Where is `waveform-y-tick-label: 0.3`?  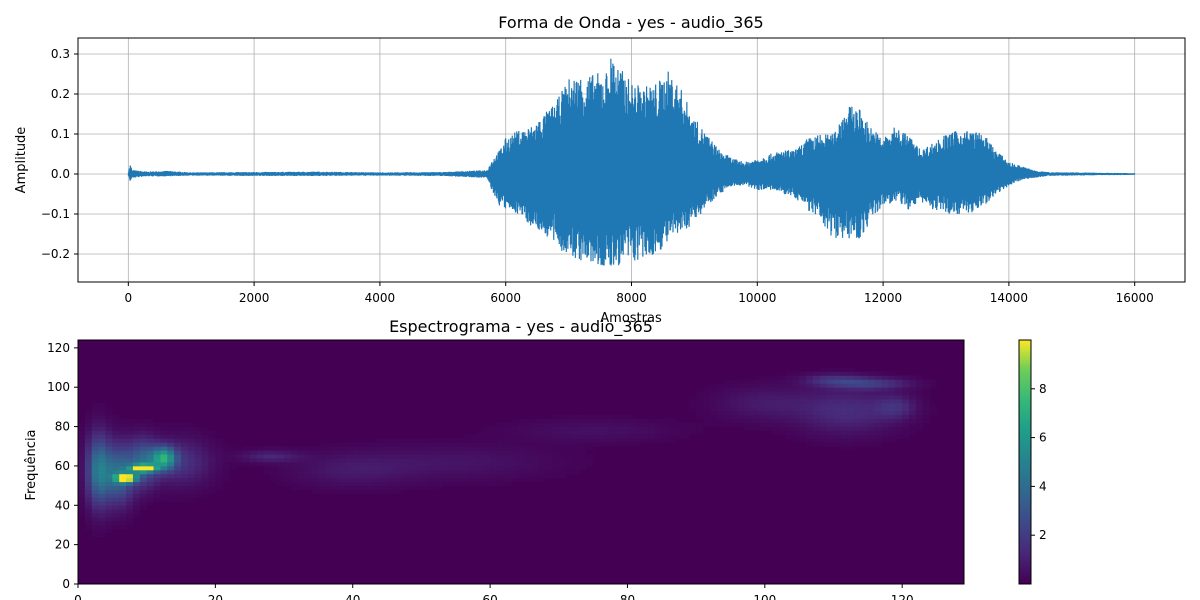
waveform-y-tick-label: 0.3 is located at coordinates (60, 54).